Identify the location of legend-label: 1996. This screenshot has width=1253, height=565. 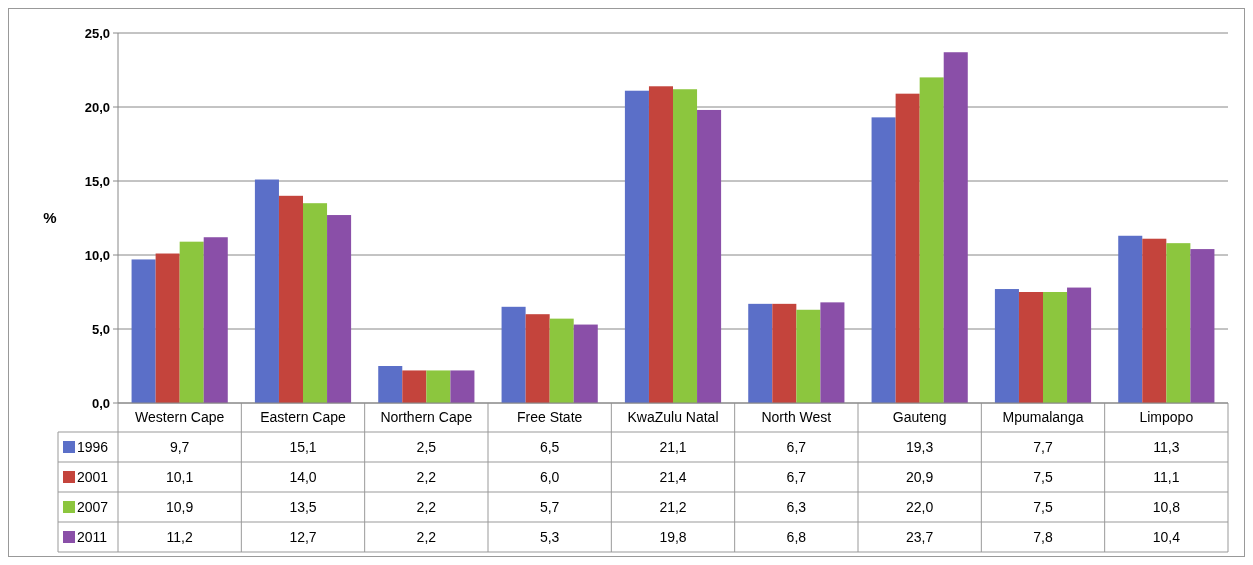
(93, 446).